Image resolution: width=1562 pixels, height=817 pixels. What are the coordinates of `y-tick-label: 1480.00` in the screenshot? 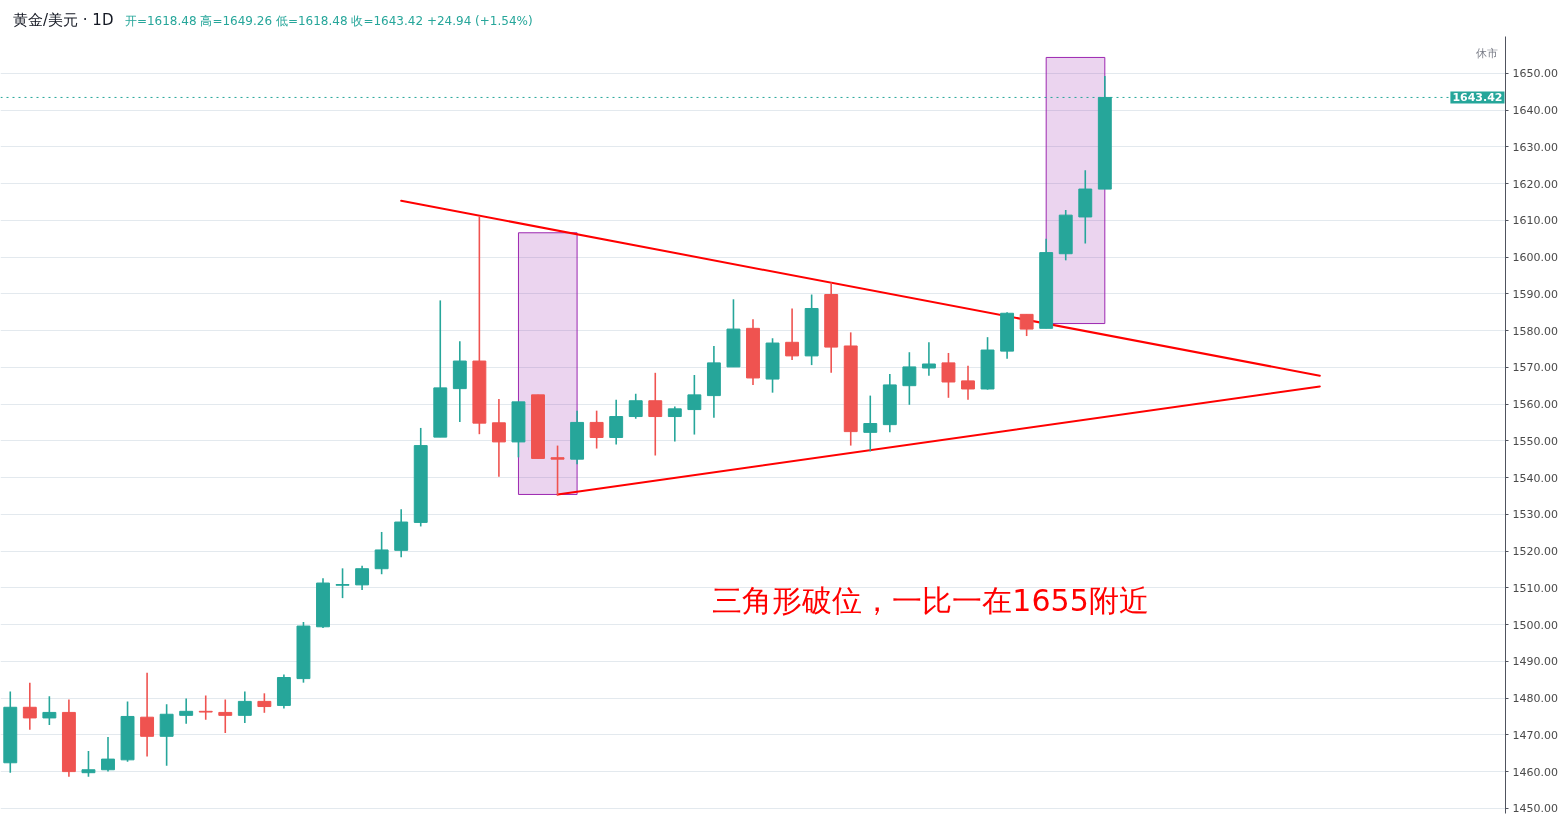 It's located at (1535, 699).